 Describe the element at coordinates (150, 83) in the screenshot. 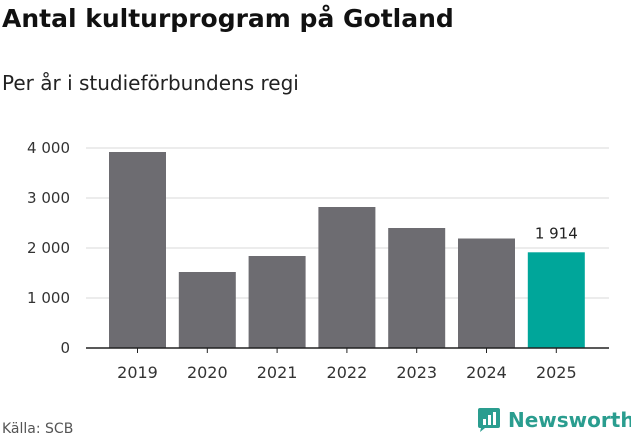

I see `chart-subtitle: Per år i studieförbundens regi` at that location.